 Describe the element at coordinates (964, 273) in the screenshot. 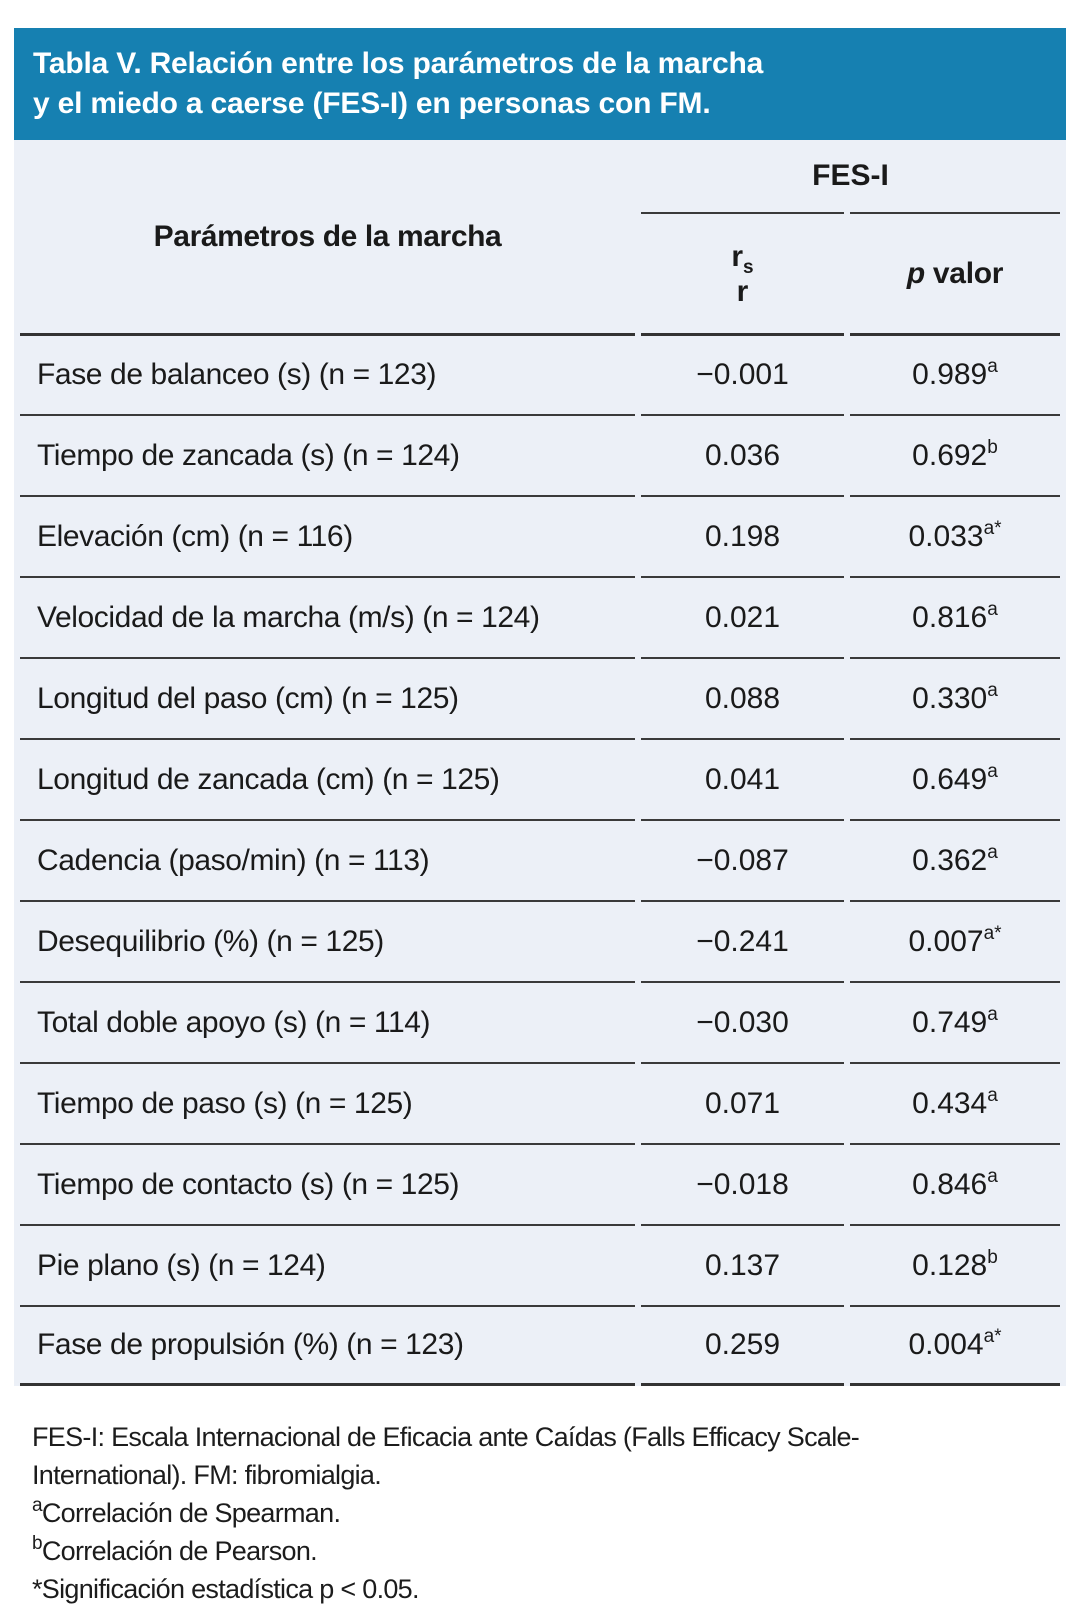

I see `p-valor-label: valor` at that location.